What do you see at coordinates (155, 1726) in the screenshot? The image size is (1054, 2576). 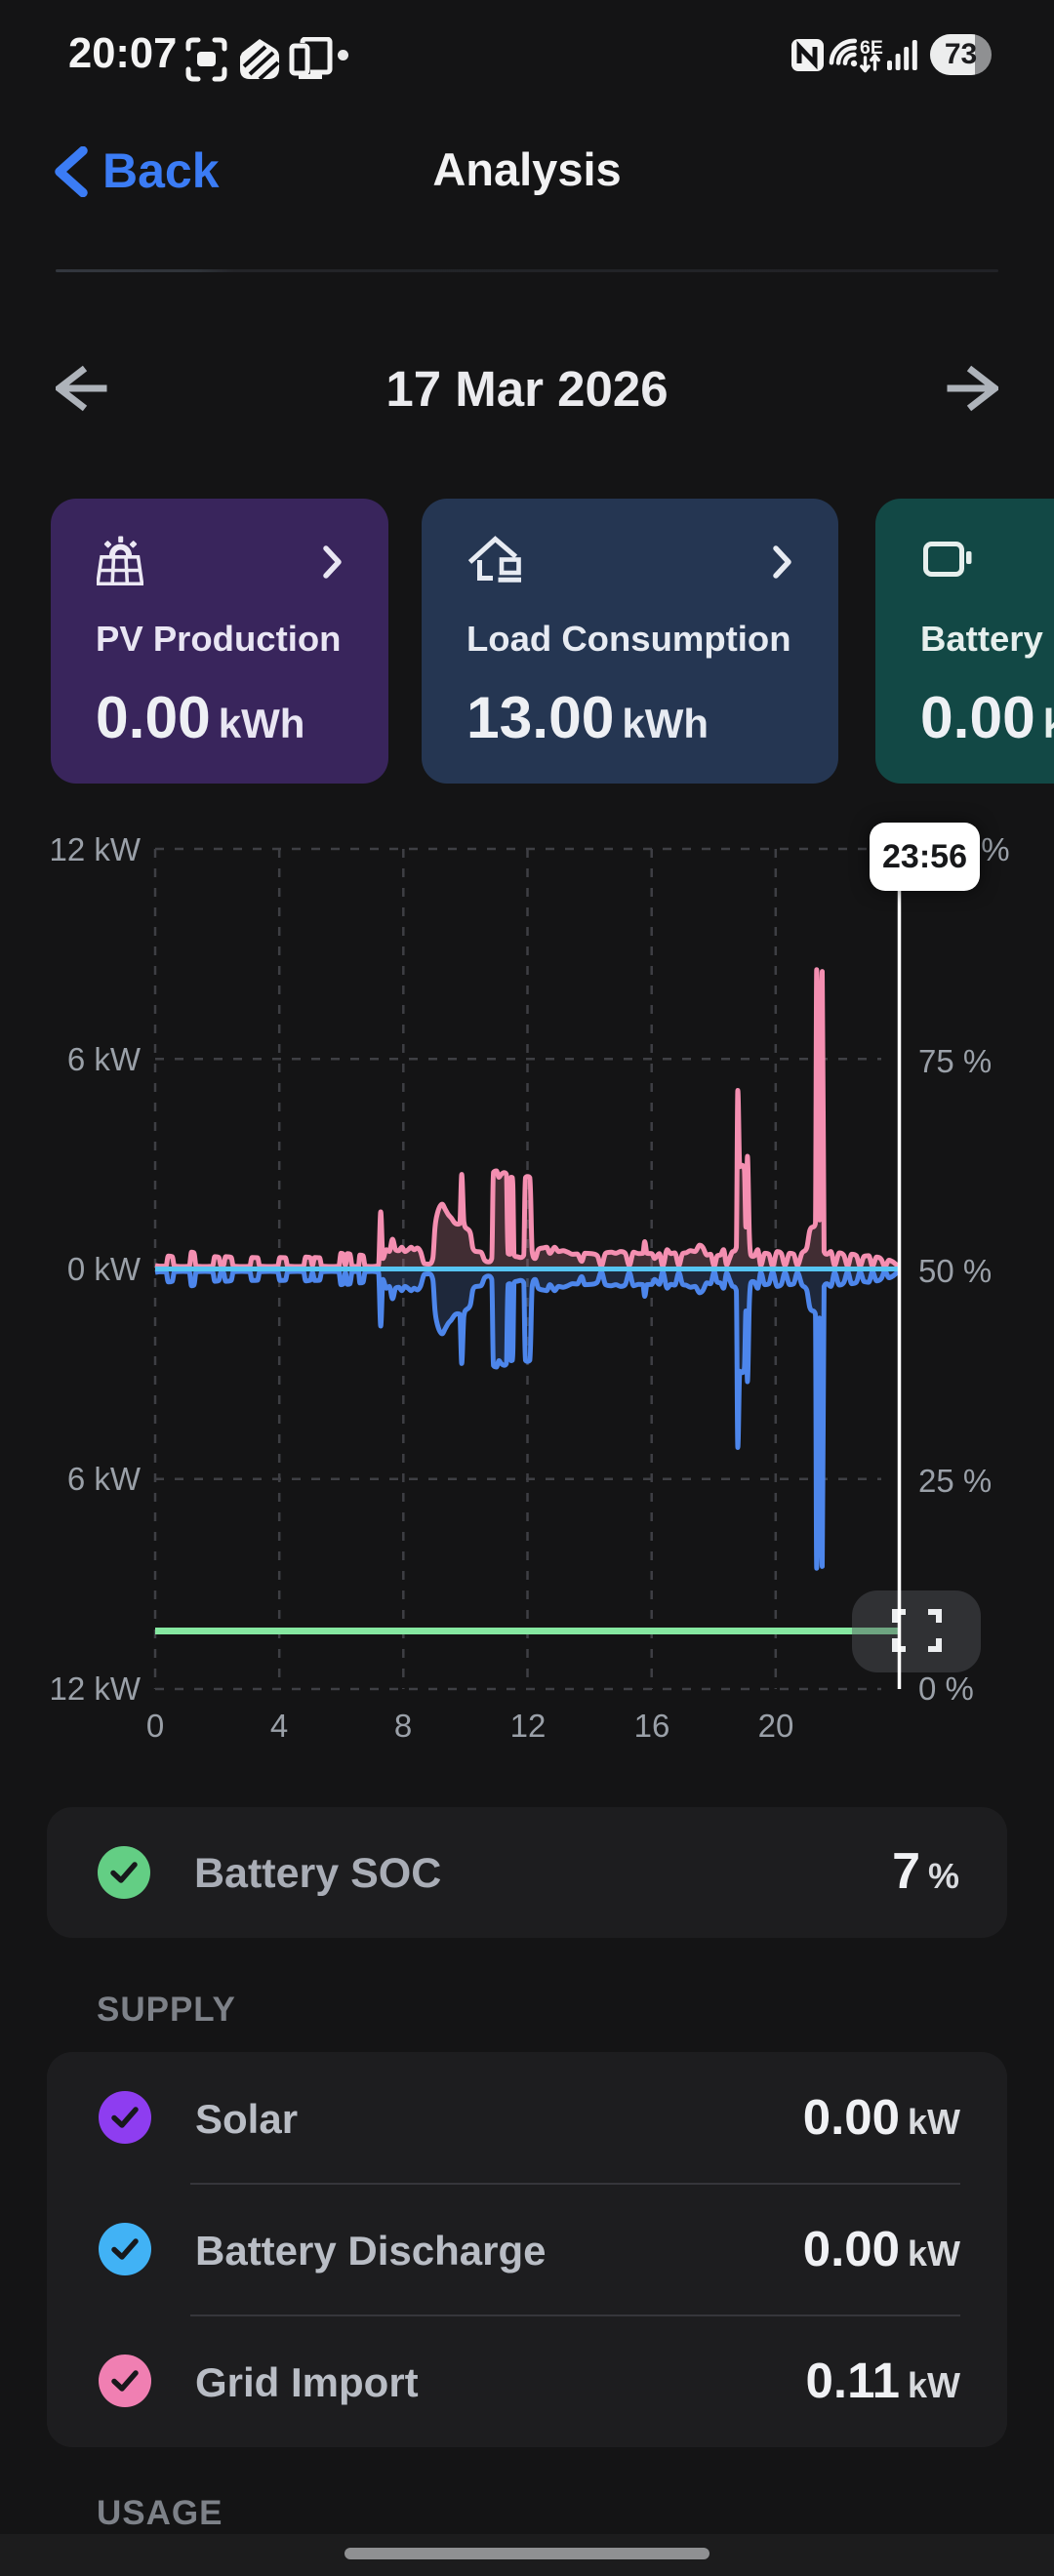 I see `svg-text: 0` at bounding box center [155, 1726].